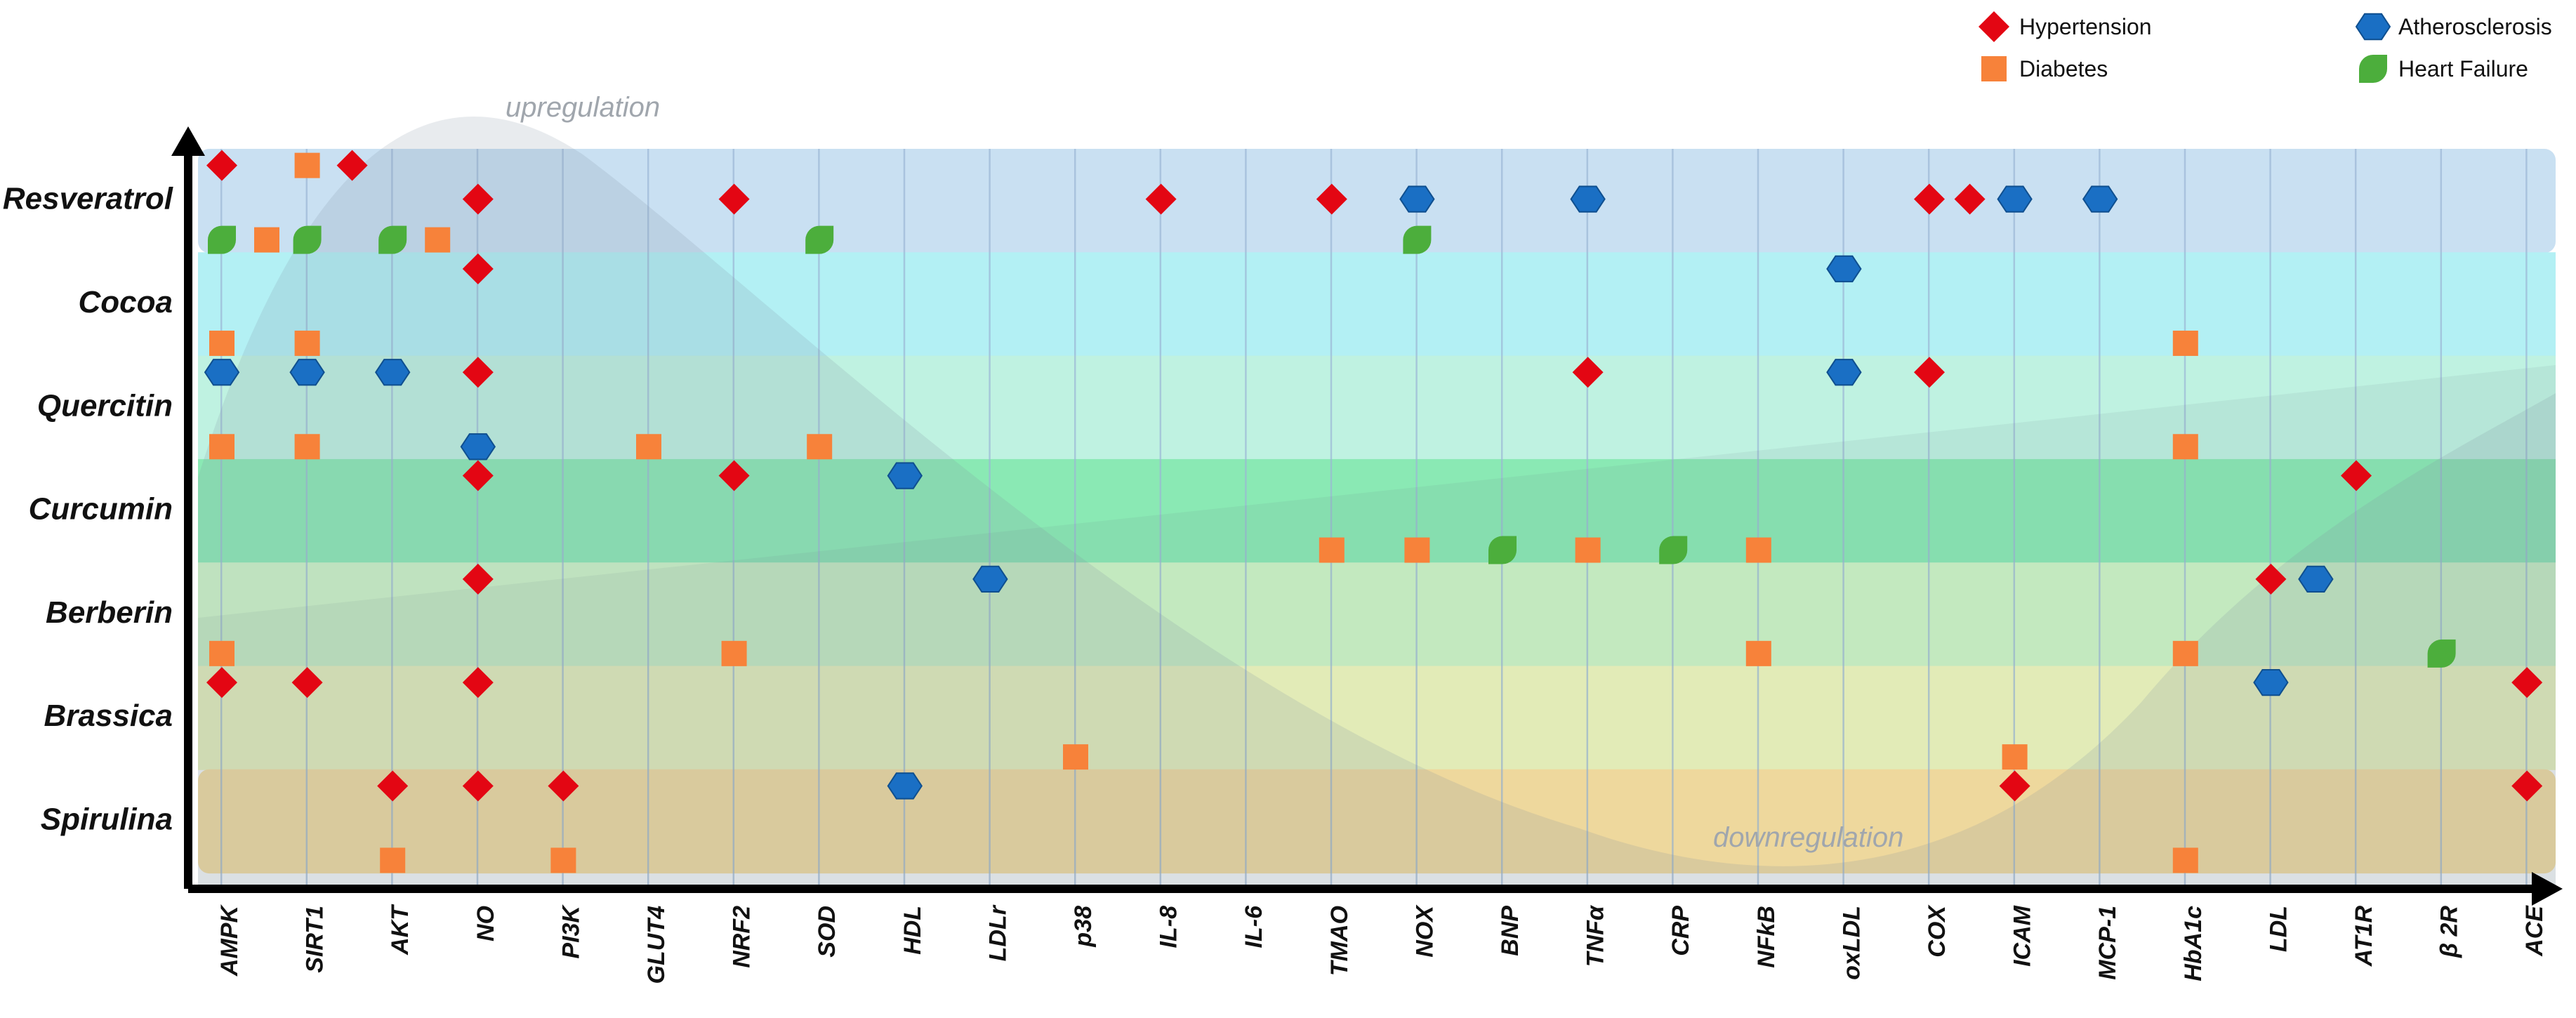 The image size is (2576, 1018). What do you see at coordinates (2015, 757) in the screenshot?
I see `marker-diabetes-brassica-icam` at bounding box center [2015, 757].